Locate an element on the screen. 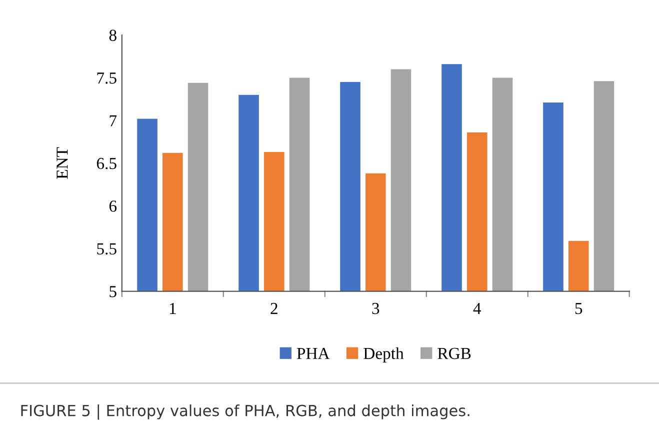 The width and height of the screenshot is (659, 438). y-tick-label: 7 is located at coordinates (113, 120).